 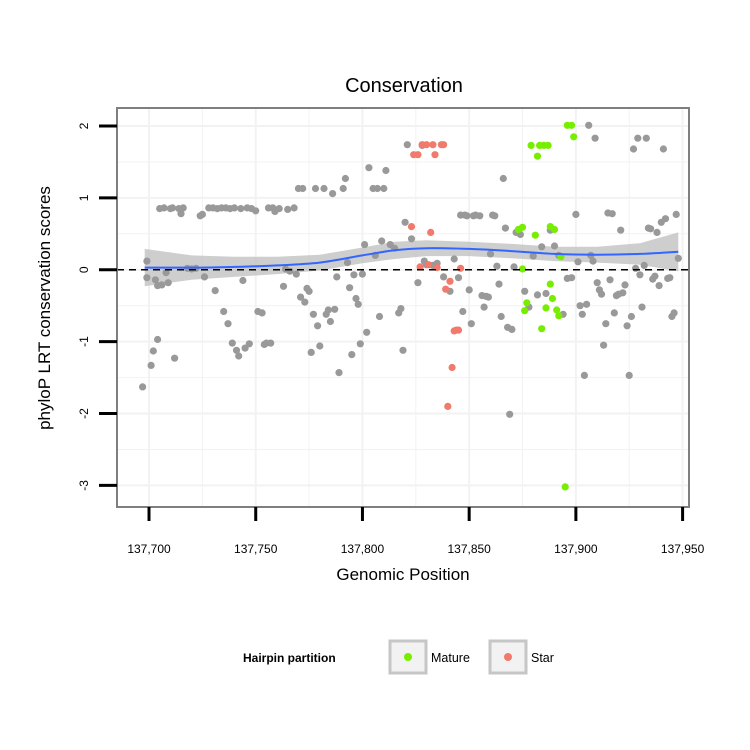 I want to click on legend-item-mature: Mature, so click(x=429, y=657).